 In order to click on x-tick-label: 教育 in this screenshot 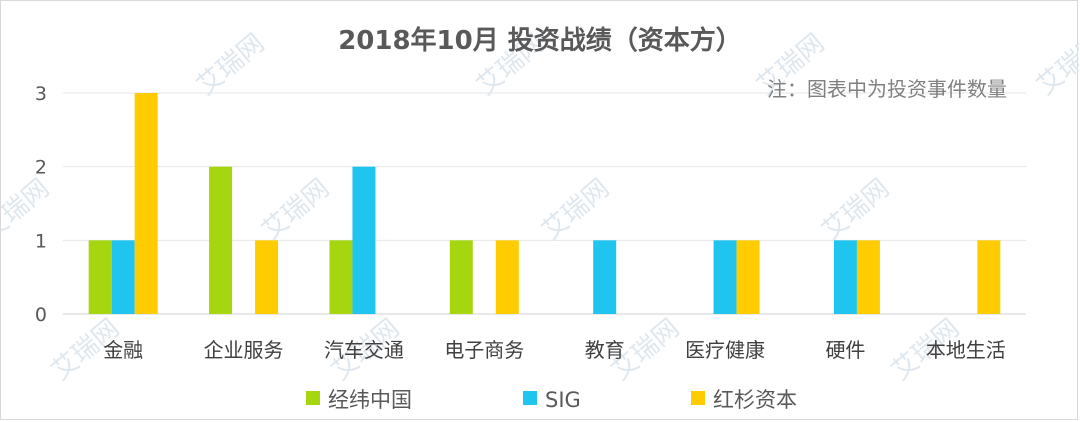, I will do `click(605, 350)`.